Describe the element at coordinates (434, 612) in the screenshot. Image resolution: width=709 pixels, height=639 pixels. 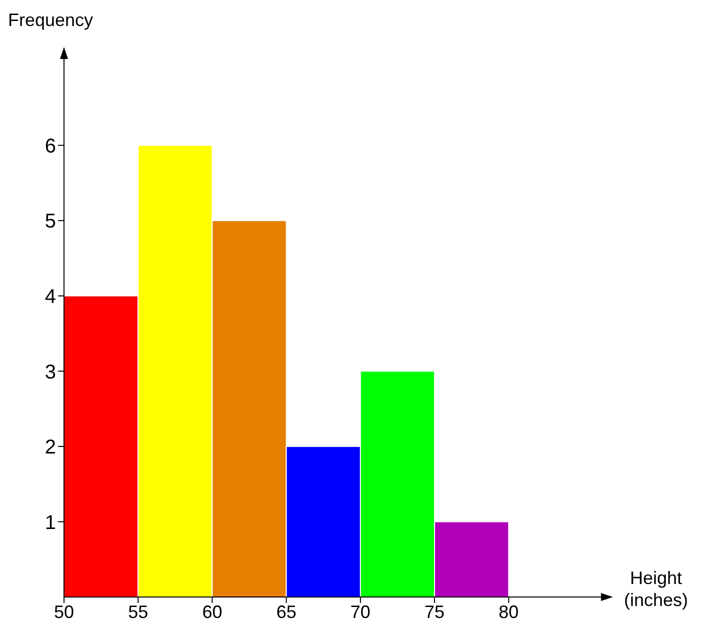
I see `x-tick-label: 75` at that location.